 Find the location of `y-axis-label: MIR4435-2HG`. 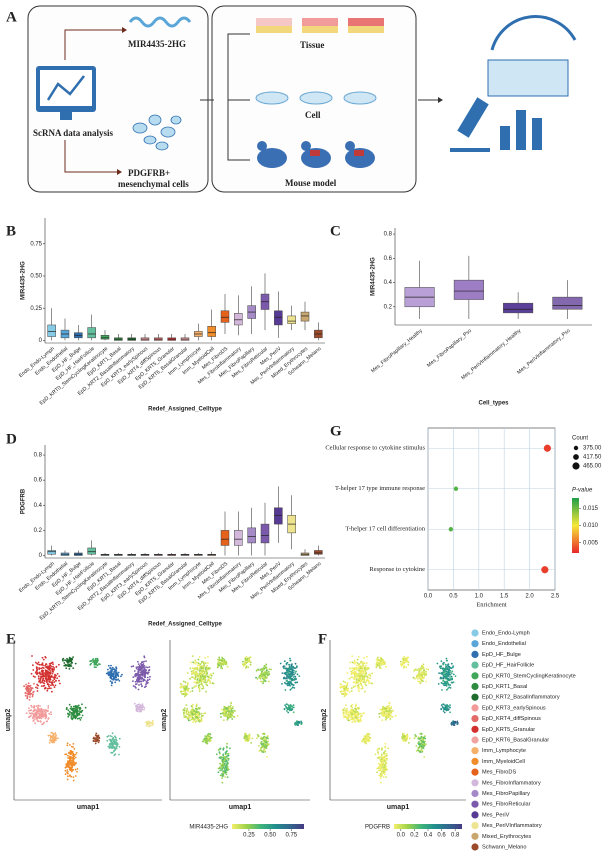

y-axis-label: MIR4435-2HG is located at coordinates (24, 280).